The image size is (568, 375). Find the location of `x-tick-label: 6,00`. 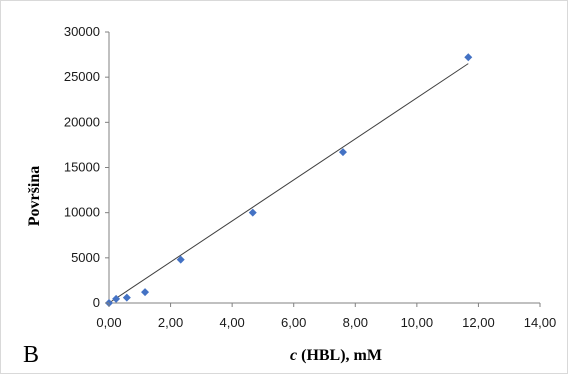

x-tick-label: 6,00 is located at coordinates (293, 322).